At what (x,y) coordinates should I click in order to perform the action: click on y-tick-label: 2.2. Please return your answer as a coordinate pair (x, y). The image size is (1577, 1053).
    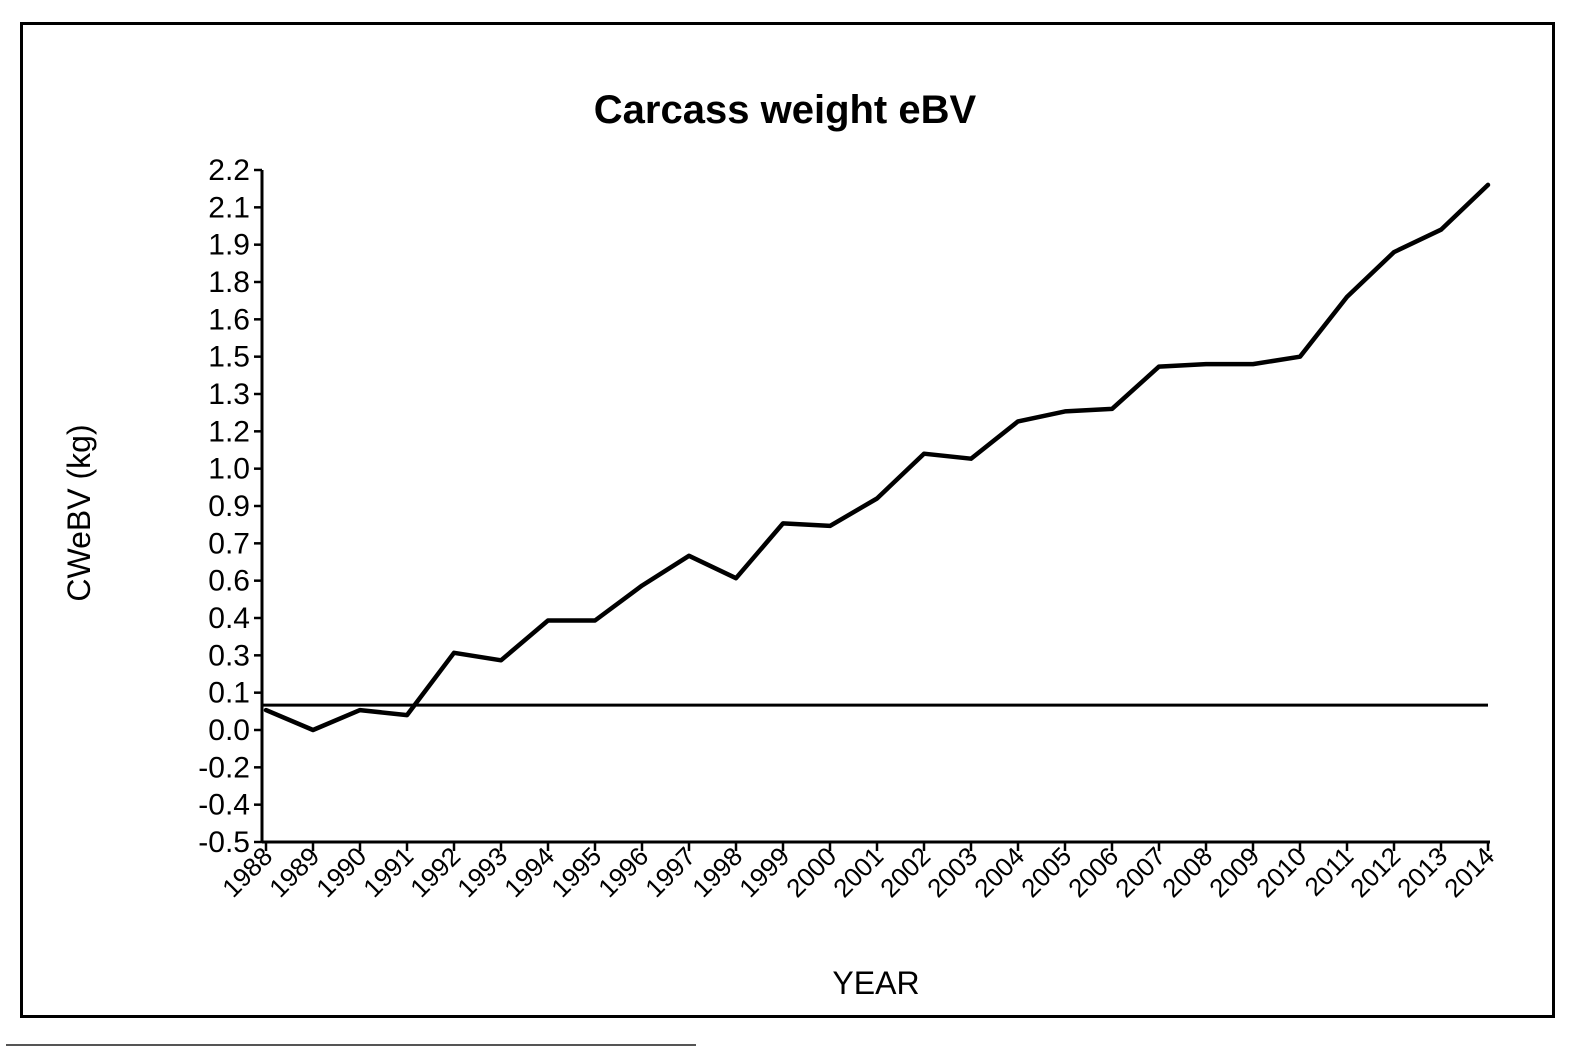
    Looking at the image, I should click on (229, 170).